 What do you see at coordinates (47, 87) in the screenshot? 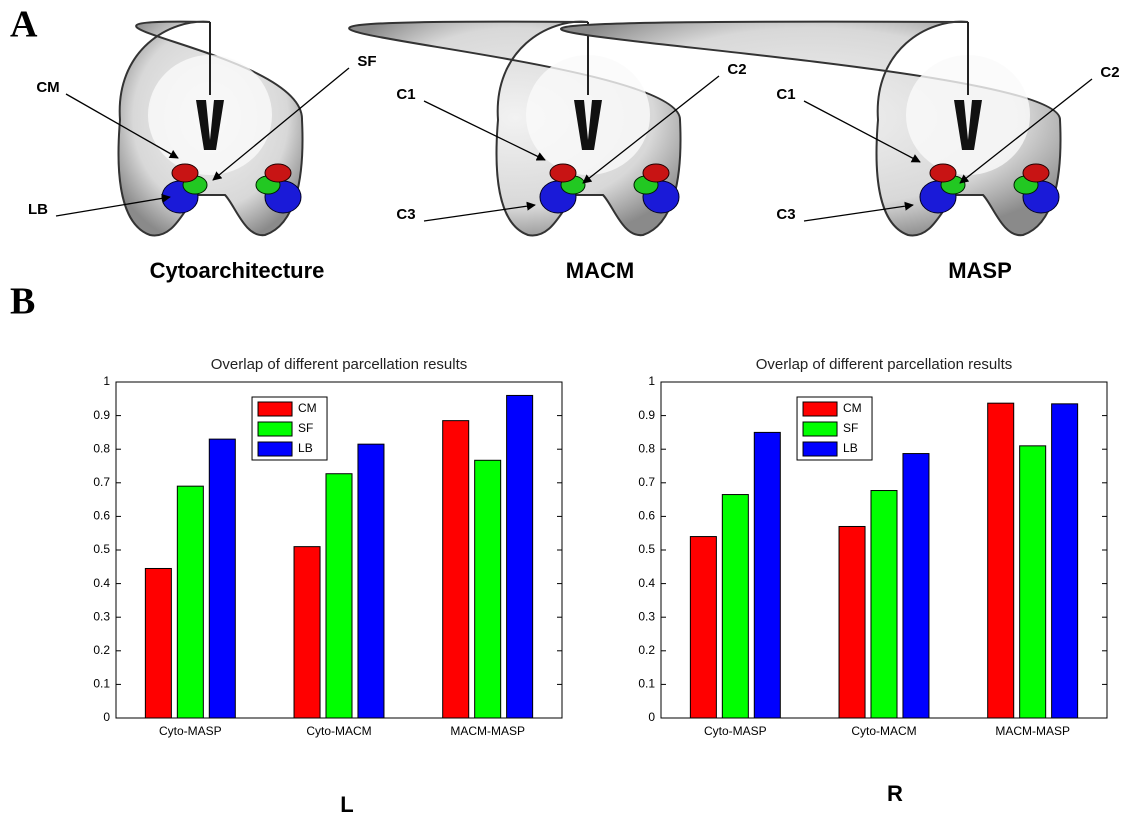
I see `region-label: CM` at bounding box center [47, 87].